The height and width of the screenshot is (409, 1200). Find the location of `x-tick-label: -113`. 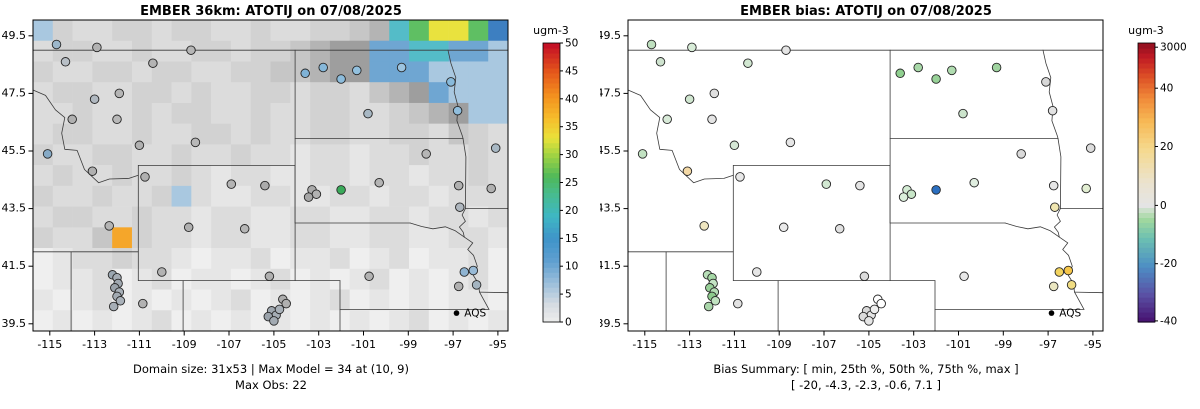

x-tick-label: -113 is located at coordinates (689, 344).